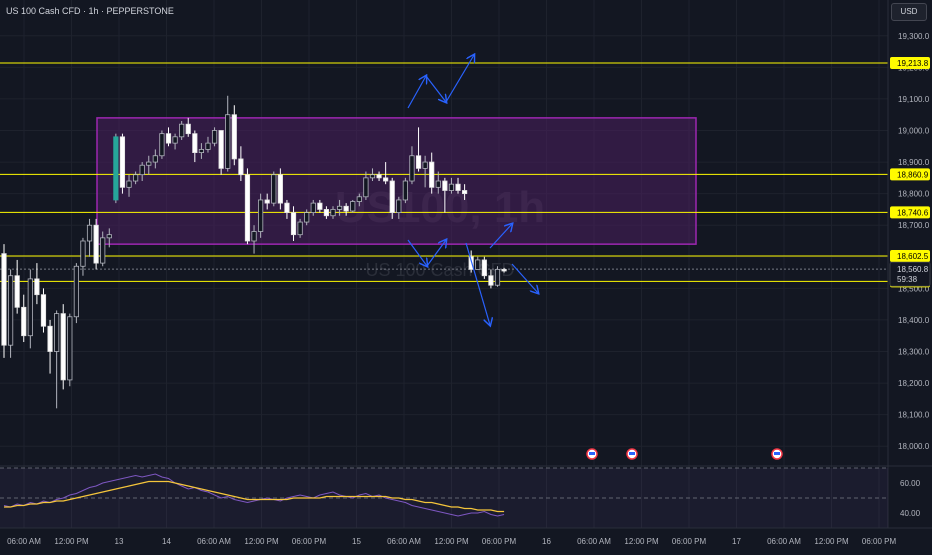 This screenshot has height=555, width=932. Describe the element at coordinates (914, 99) in the screenshot. I see `price-tick-label: 19,100.0` at that location.